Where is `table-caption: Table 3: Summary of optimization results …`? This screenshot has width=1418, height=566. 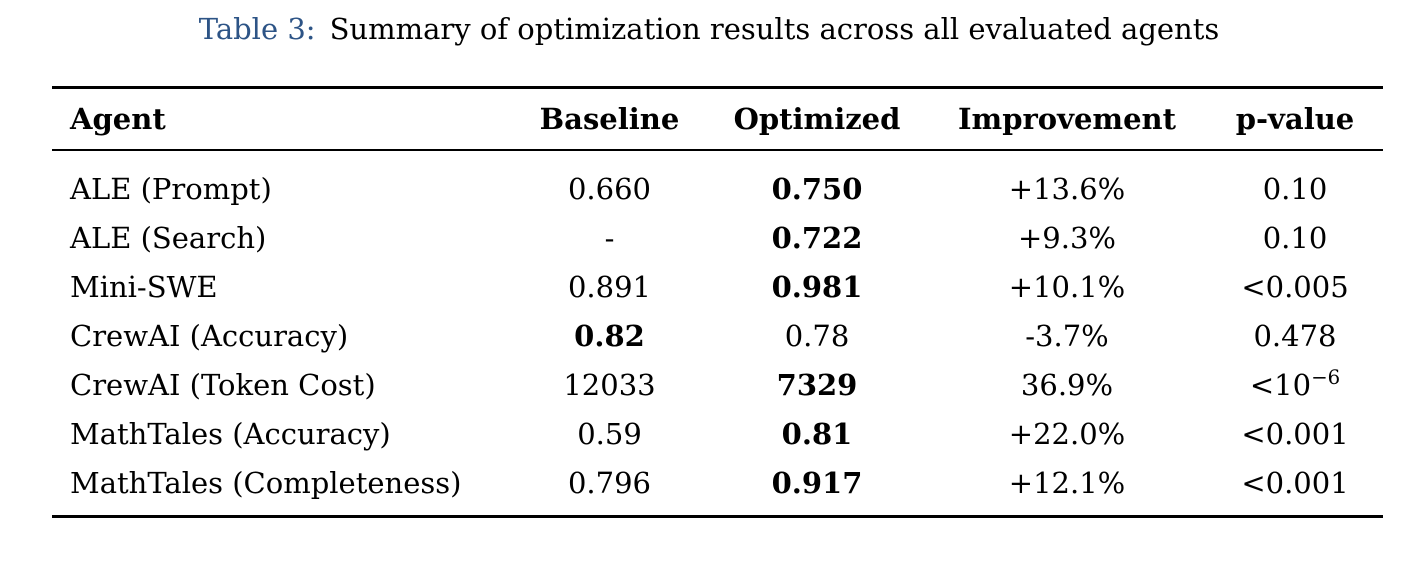
table-caption: Table 3: Summary of optimization results … is located at coordinates (709, 29).